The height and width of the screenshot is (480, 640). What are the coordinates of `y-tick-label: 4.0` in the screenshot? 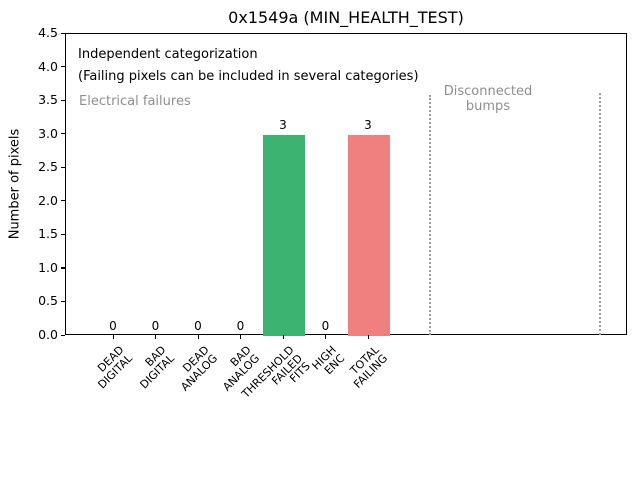 It's located at (48, 66).